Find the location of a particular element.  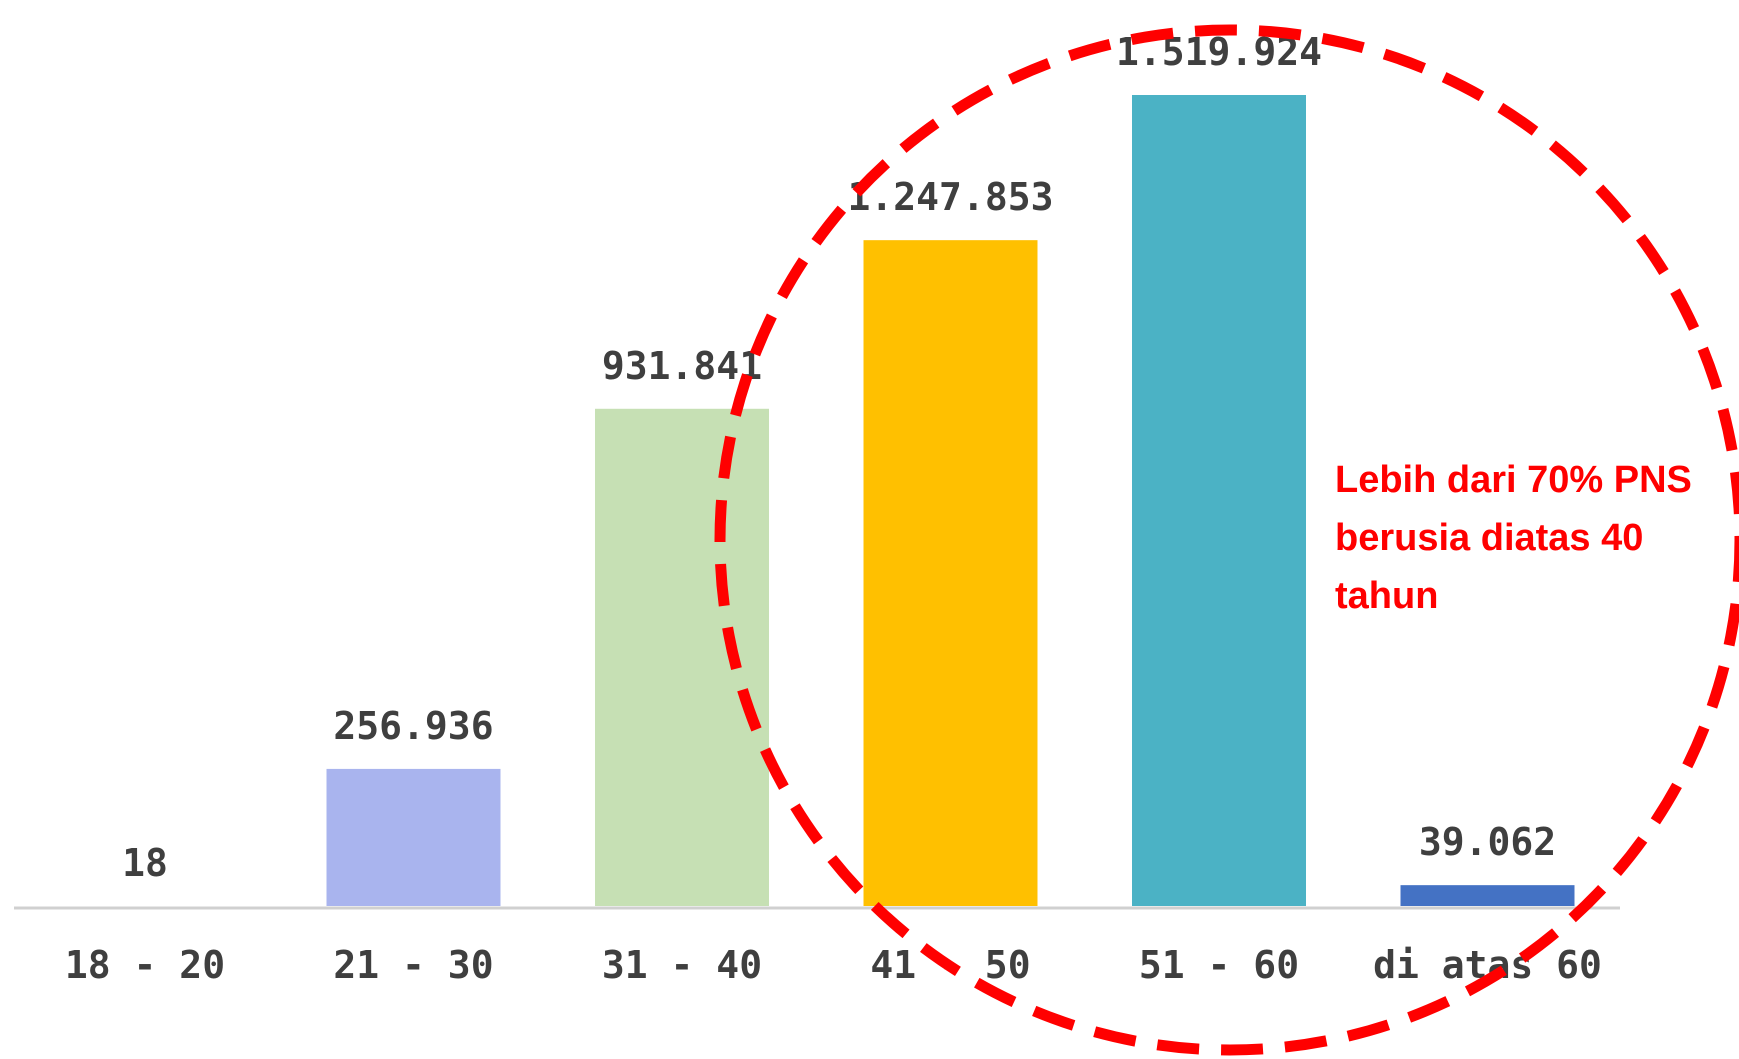

x-tick-label-2: 31 - 40 is located at coordinates (682, 965).